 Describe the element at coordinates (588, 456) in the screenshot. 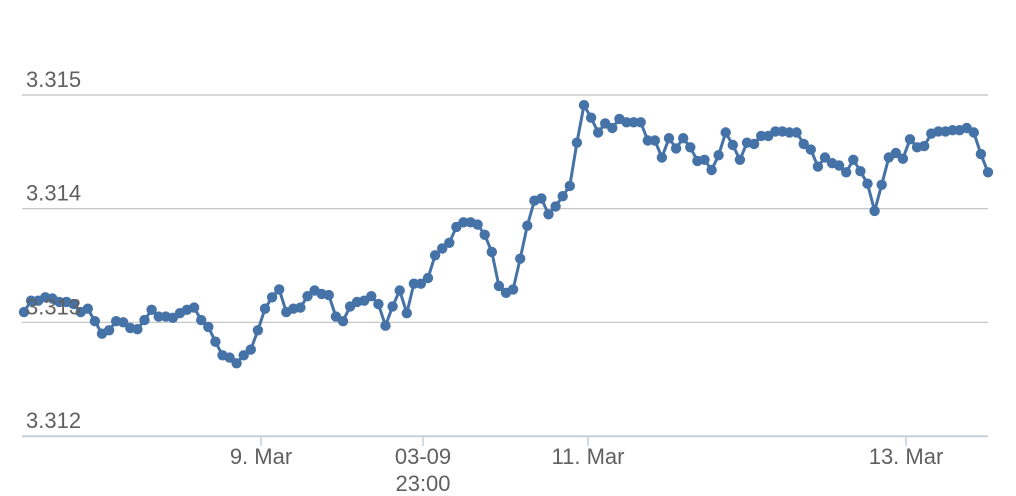

I see `x-tick-label: 11. Mar` at that location.